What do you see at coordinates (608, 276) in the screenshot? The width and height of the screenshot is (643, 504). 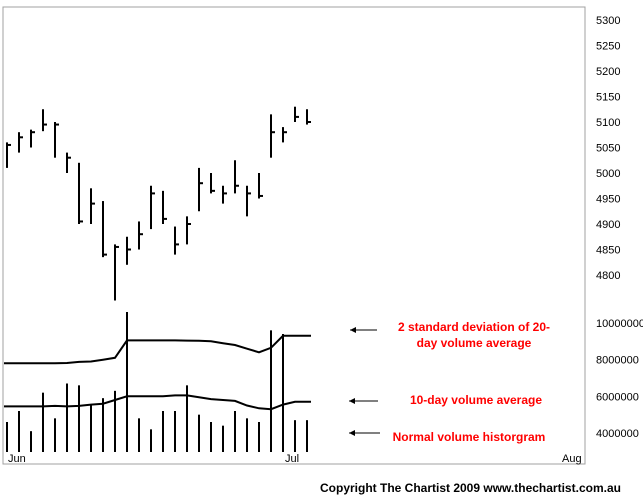 I see `price-tick-label: 4800` at bounding box center [608, 276].